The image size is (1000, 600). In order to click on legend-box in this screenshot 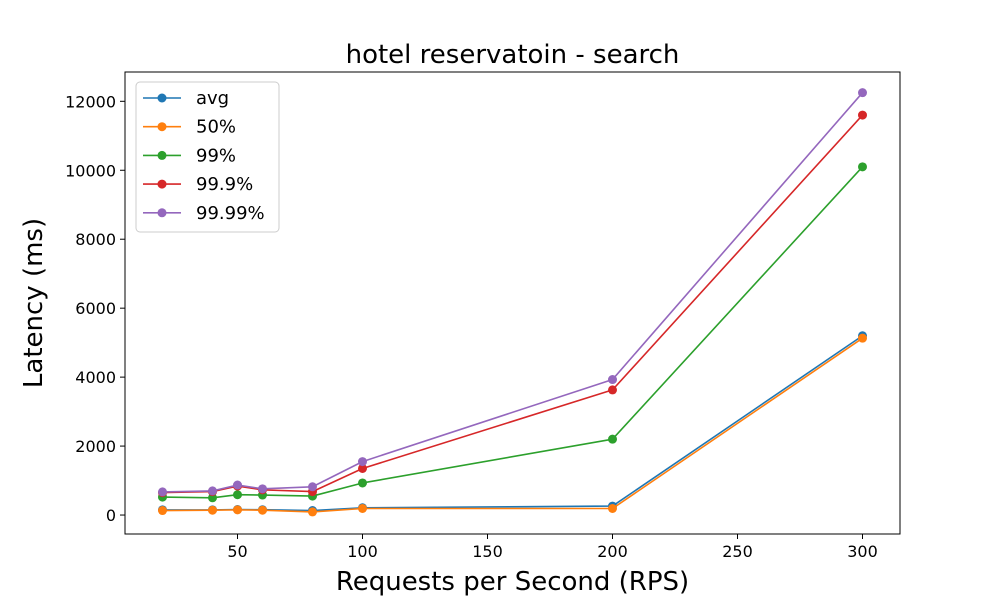, I will do `click(207, 157)`.